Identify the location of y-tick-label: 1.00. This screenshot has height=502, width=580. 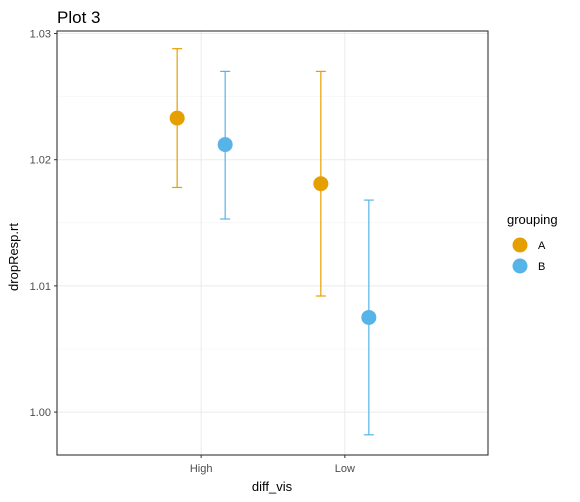
(40, 413).